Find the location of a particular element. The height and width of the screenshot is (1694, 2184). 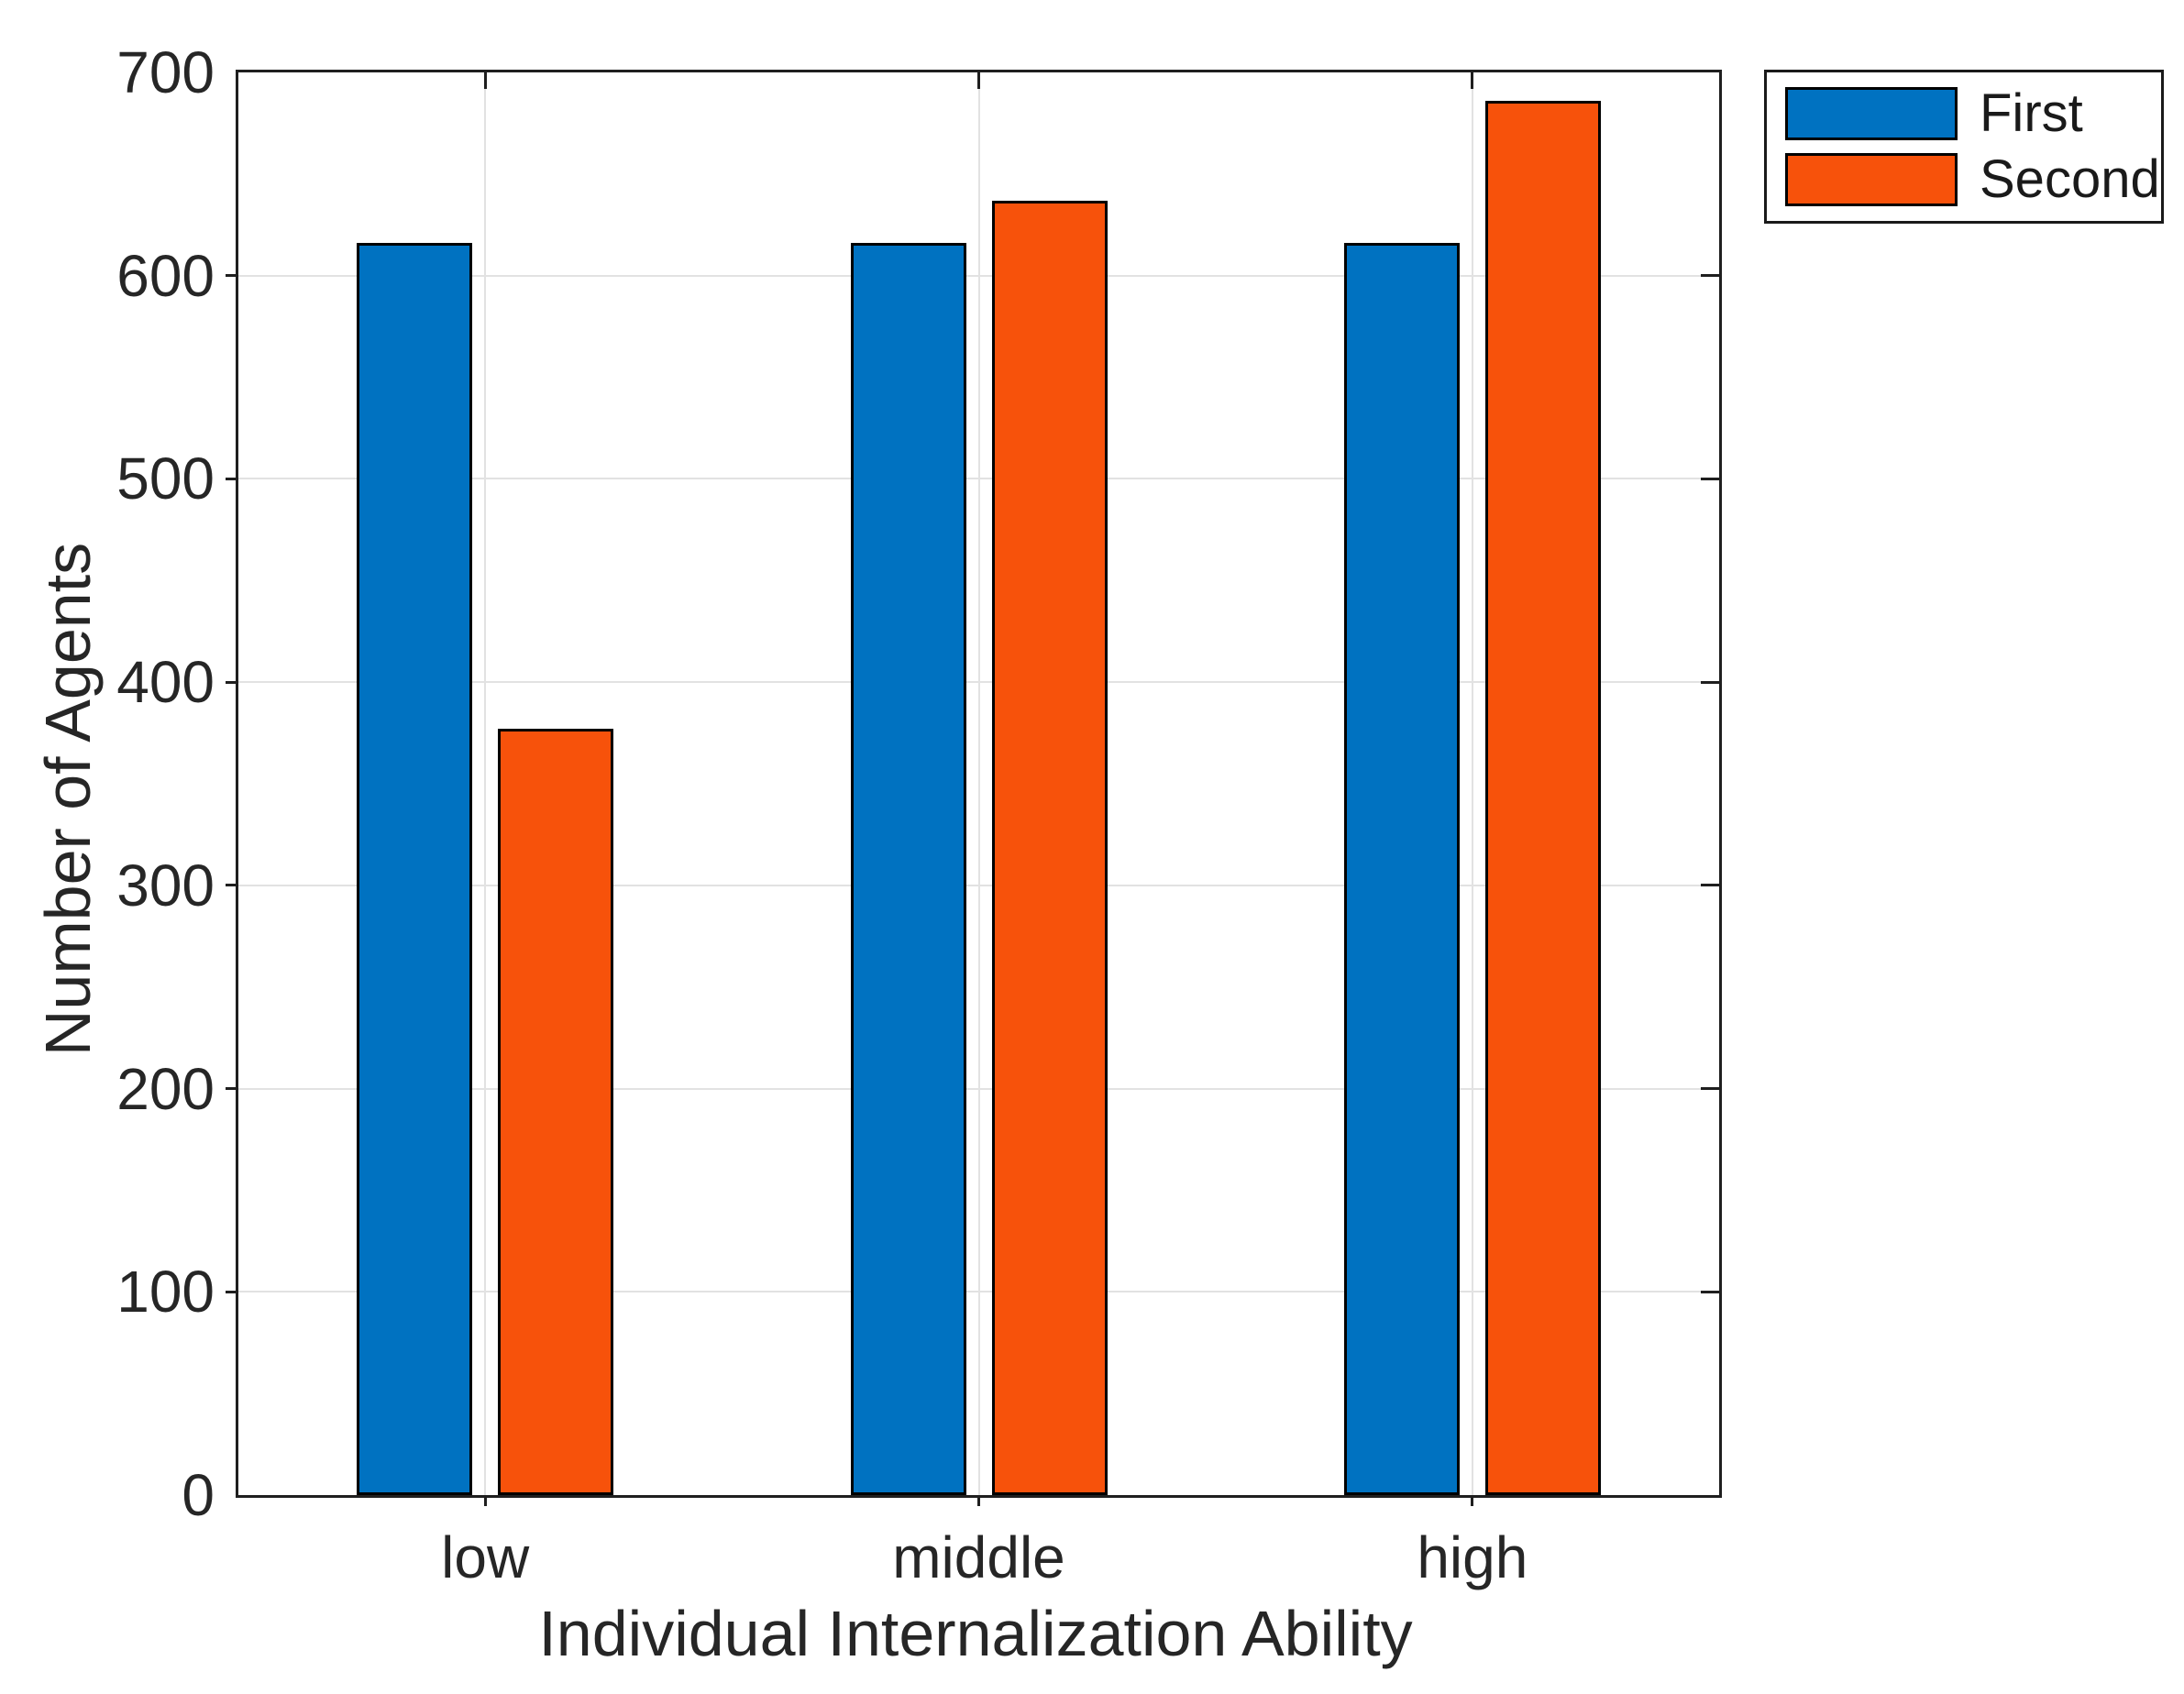

y-tick-label: 100 is located at coordinates (165, 1292).